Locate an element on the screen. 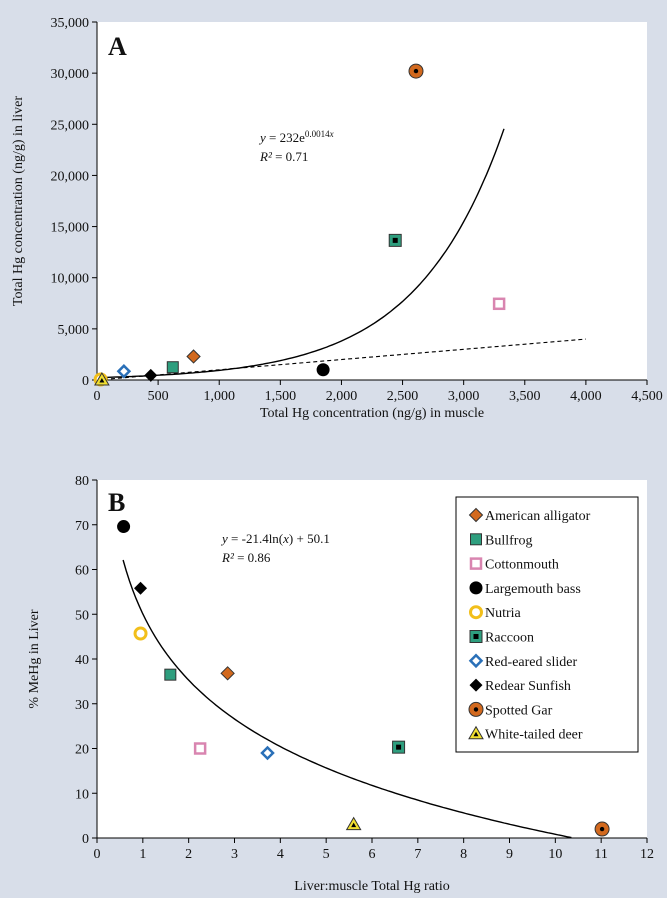 The height and width of the screenshot is (898, 667). point-american-alligator-b-shape is located at coordinates (227, 673).